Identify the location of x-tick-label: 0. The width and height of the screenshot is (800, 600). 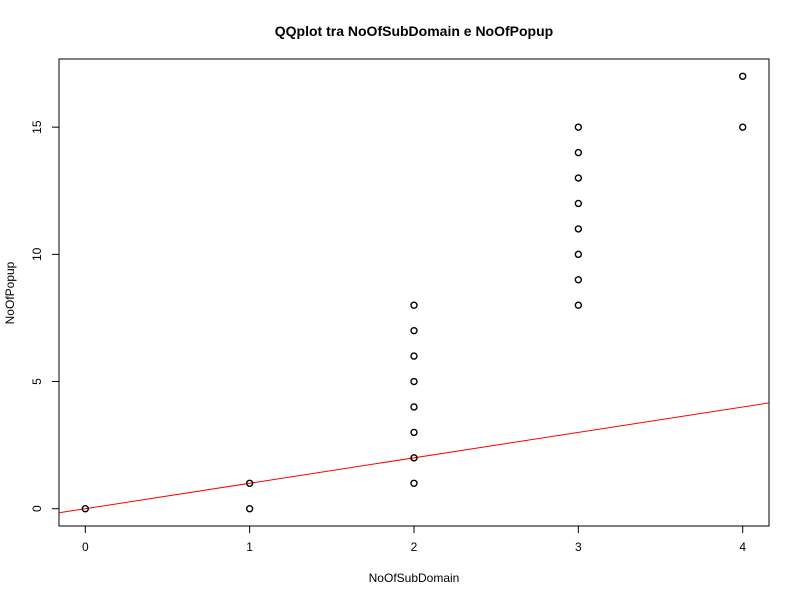
(85, 547).